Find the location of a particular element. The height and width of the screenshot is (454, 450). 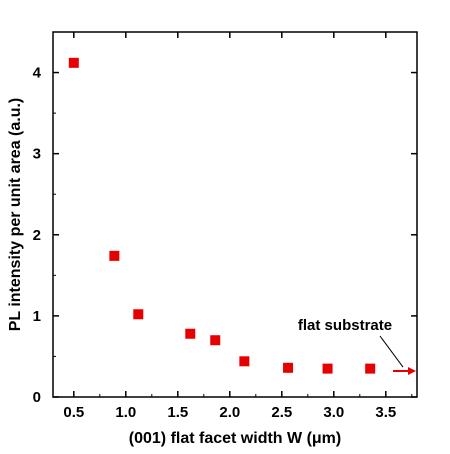

y-tick-label: 4 is located at coordinates (37, 73).